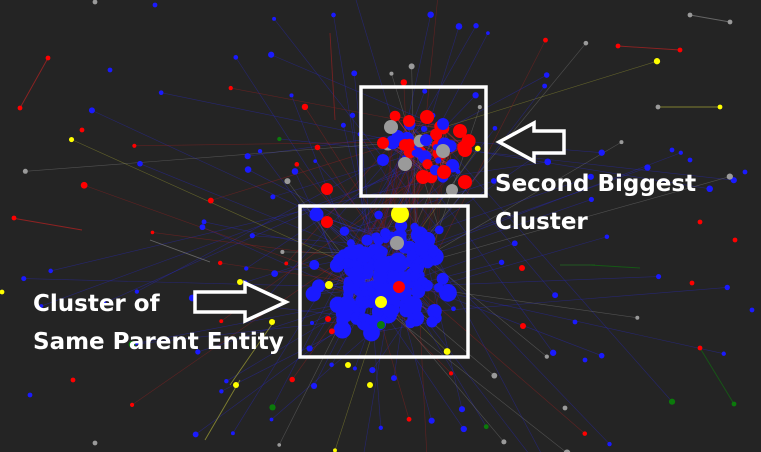 The image size is (761, 452). What do you see at coordinates (423, 141) in the screenshot?
I see `second-cluster-highlight-box` at bounding box center [423, 141].